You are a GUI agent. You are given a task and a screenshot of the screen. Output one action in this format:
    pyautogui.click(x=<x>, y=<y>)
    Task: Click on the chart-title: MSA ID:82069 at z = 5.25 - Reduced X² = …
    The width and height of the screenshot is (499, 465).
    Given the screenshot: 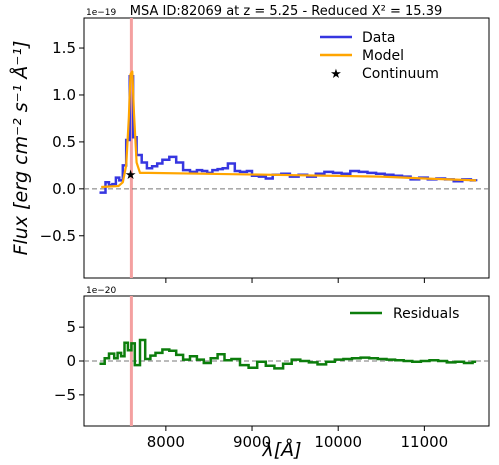 What is the action you would take?
    pyautogui.click(x=286, y=11)
    